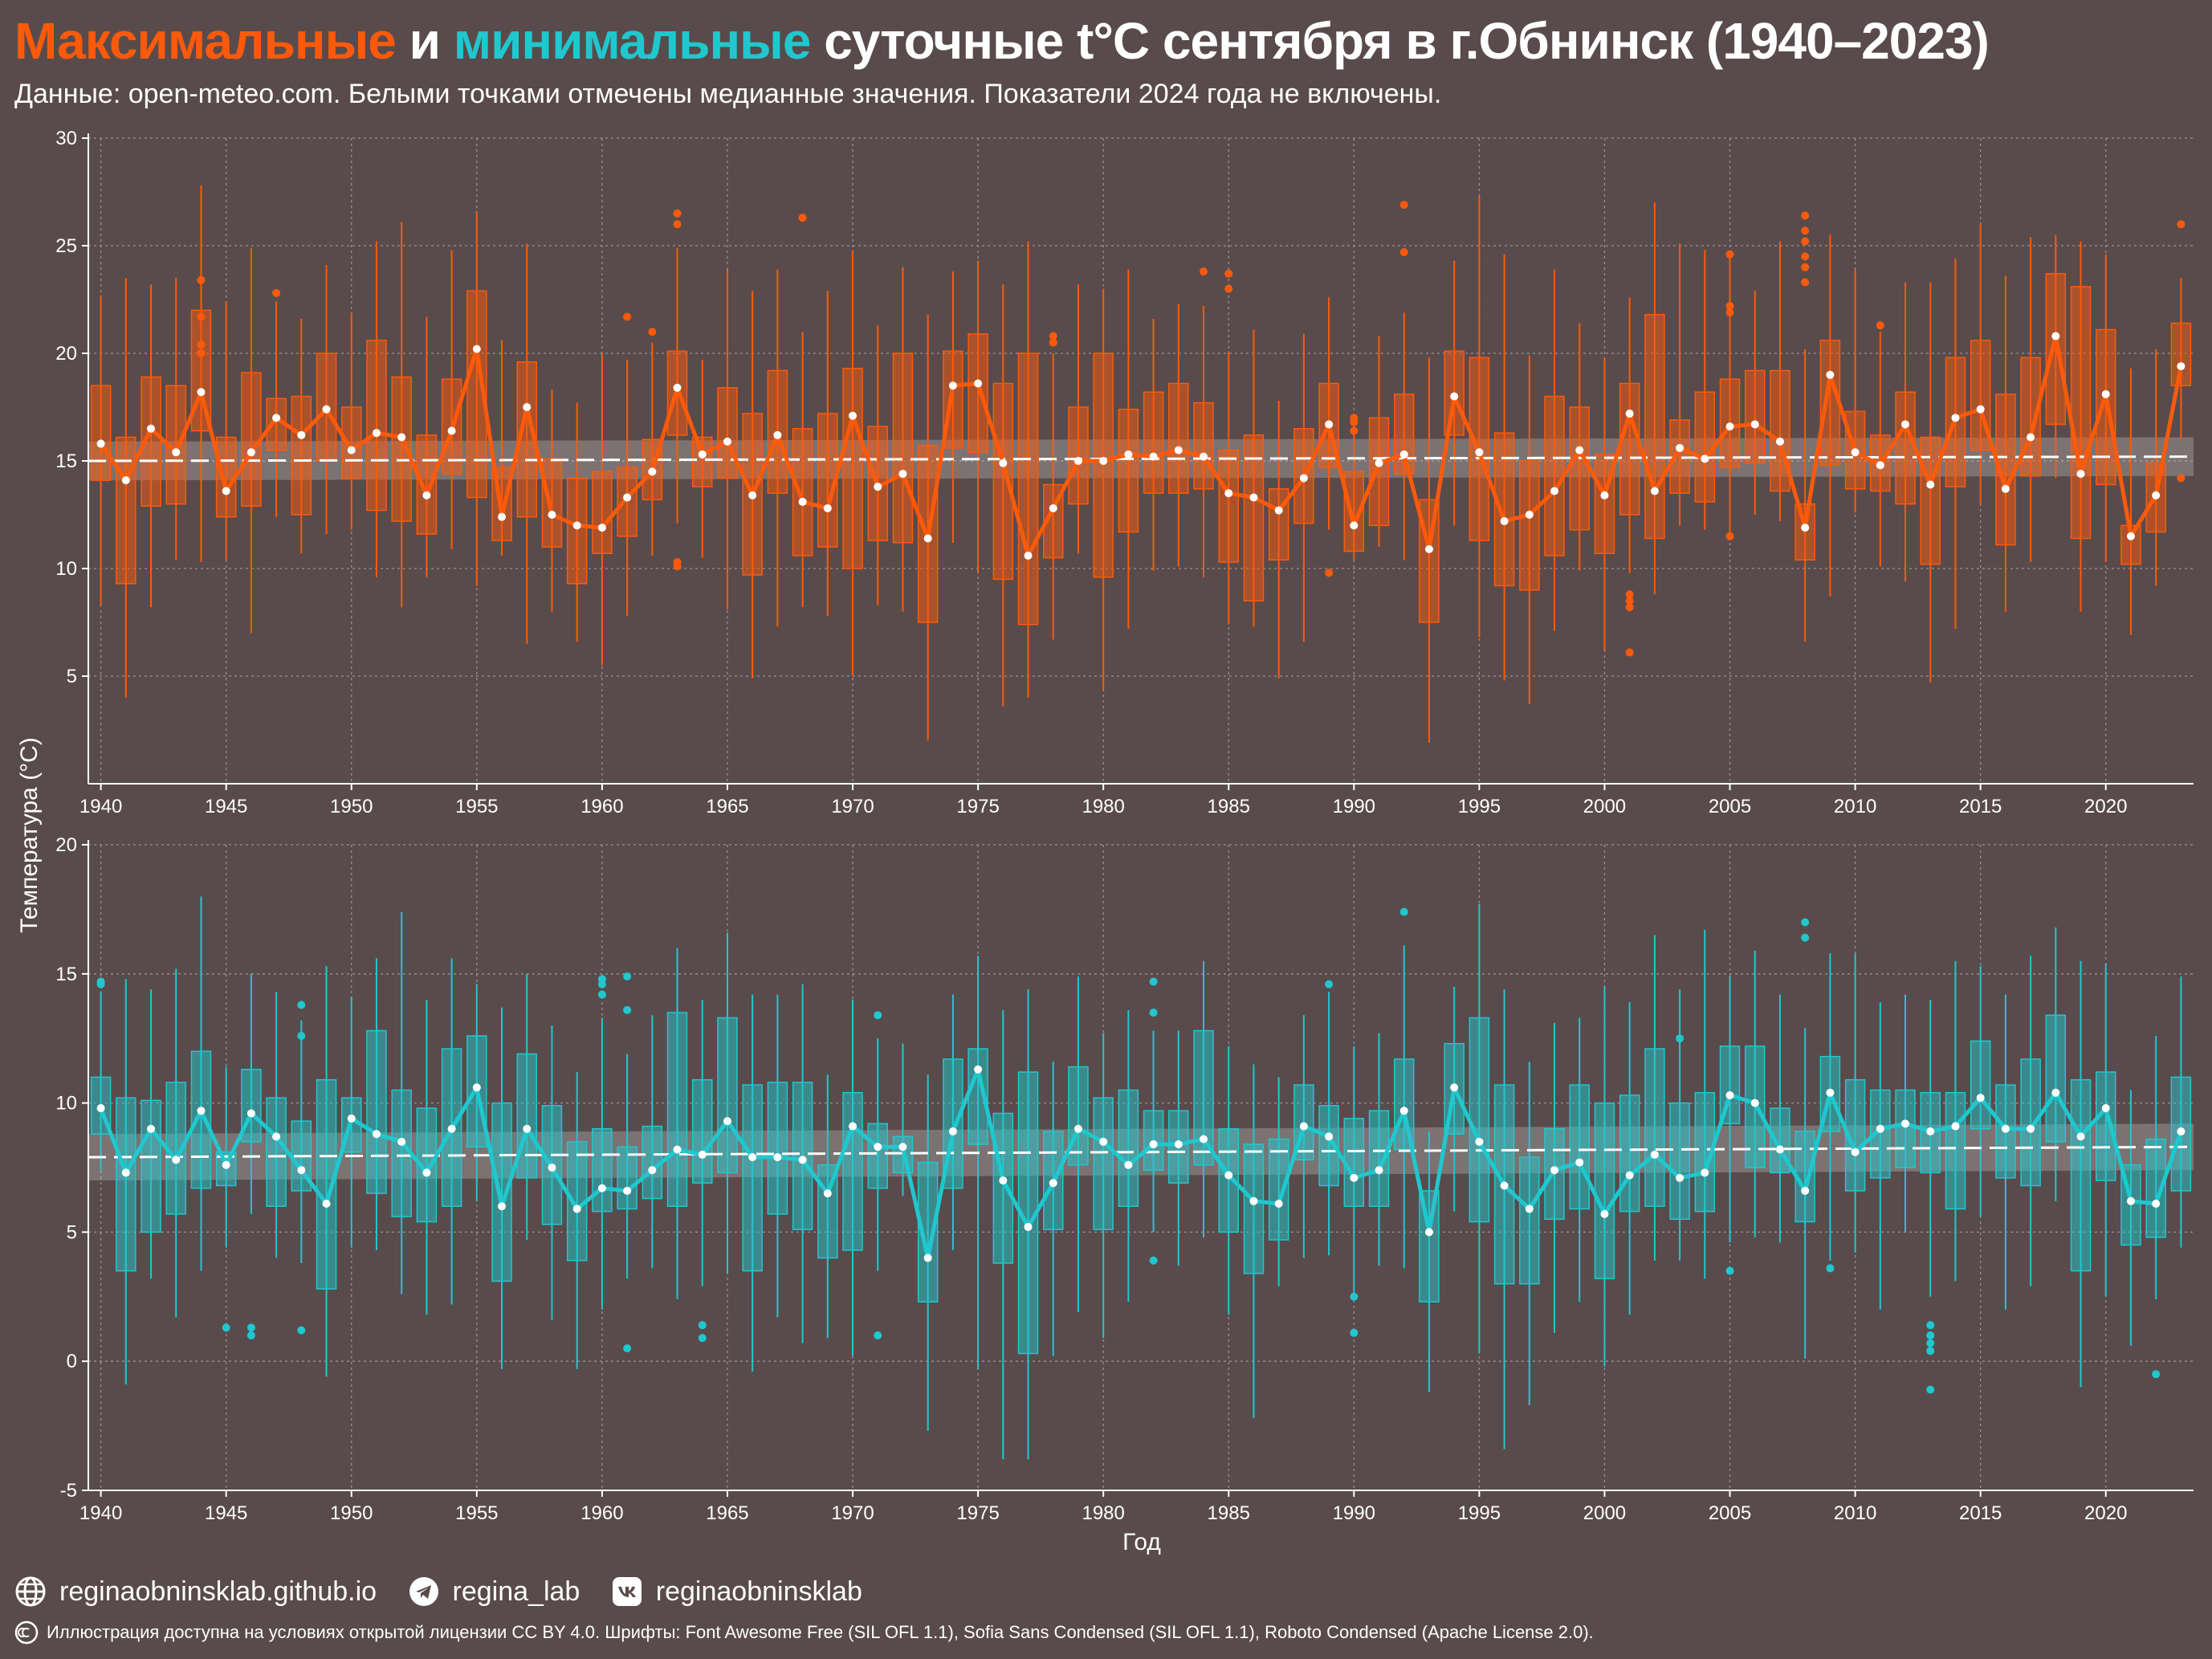 This screenshot has height=1659, width=2212. Describe the element at coordinates (1403, 454) in the screenshot. I see `max-median-point-1992` at that location.